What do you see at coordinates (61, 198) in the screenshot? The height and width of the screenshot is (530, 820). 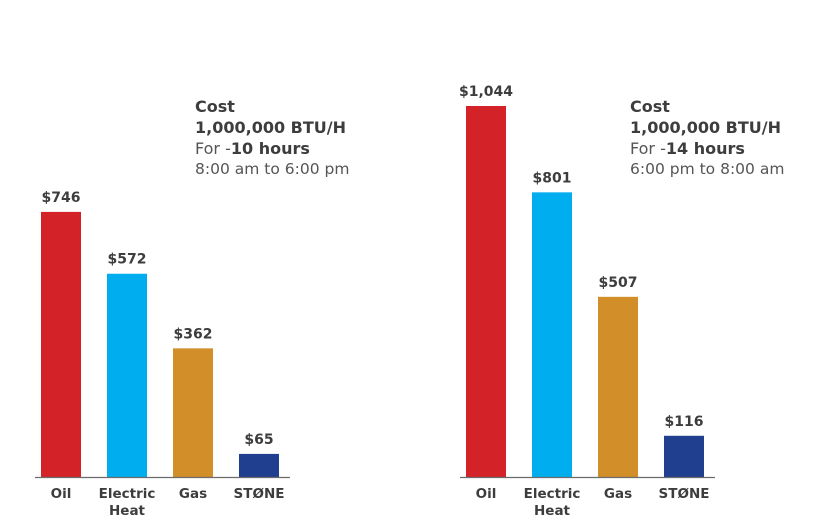 I see `value-label-oil: $746` at bounding box center [61, 198].